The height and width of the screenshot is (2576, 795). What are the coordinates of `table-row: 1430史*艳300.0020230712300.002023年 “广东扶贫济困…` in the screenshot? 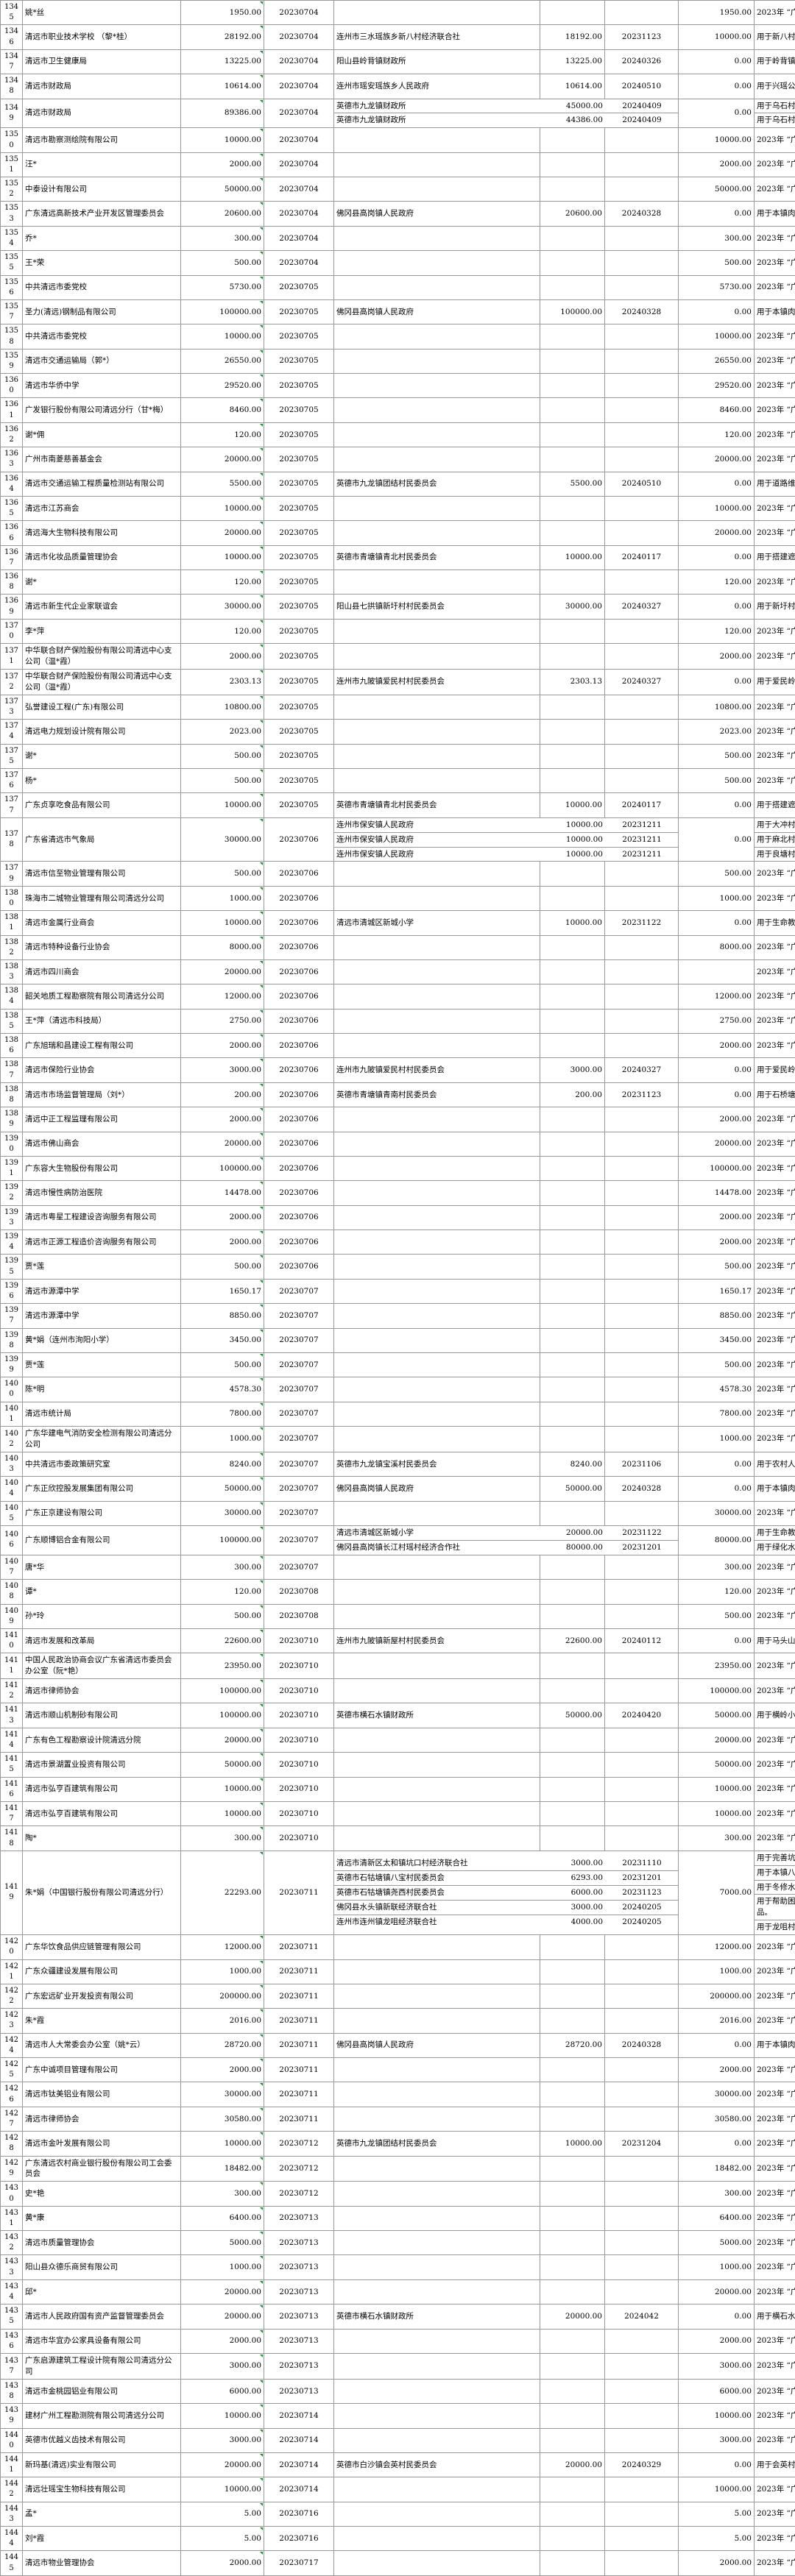 It's located at (398, 2194).